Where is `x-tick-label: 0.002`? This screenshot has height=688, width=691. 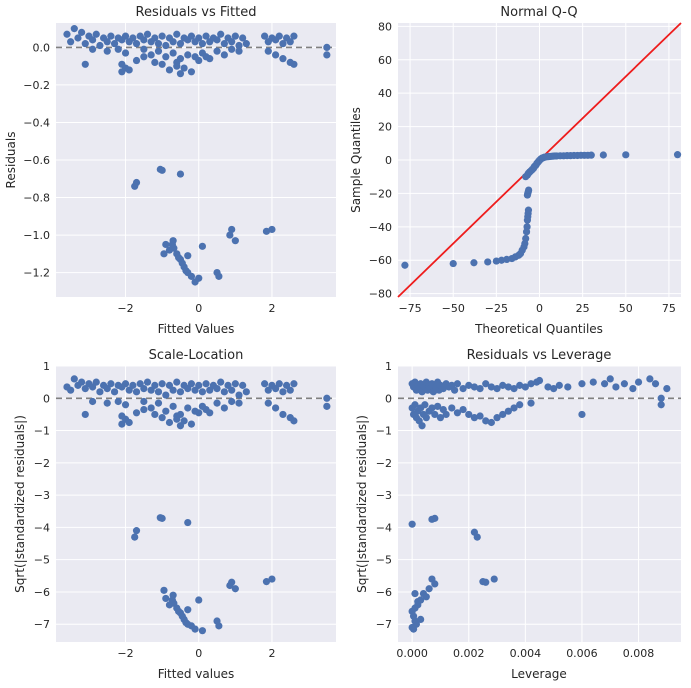
x-tick-label: 0.002 is located at coordinates (469, 653).